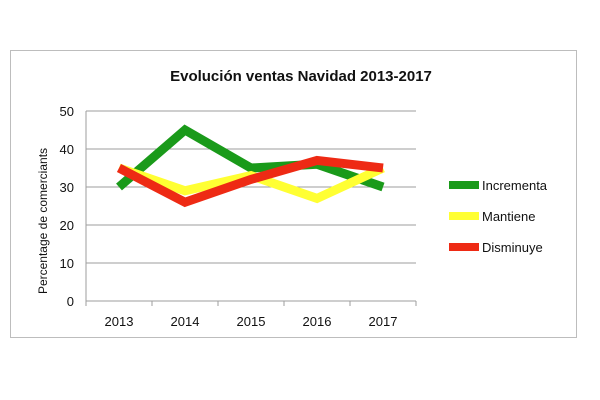  Describe the element at coordinates (67, 187) in the screenshot. I see `y-tick-label: 30` at that location.